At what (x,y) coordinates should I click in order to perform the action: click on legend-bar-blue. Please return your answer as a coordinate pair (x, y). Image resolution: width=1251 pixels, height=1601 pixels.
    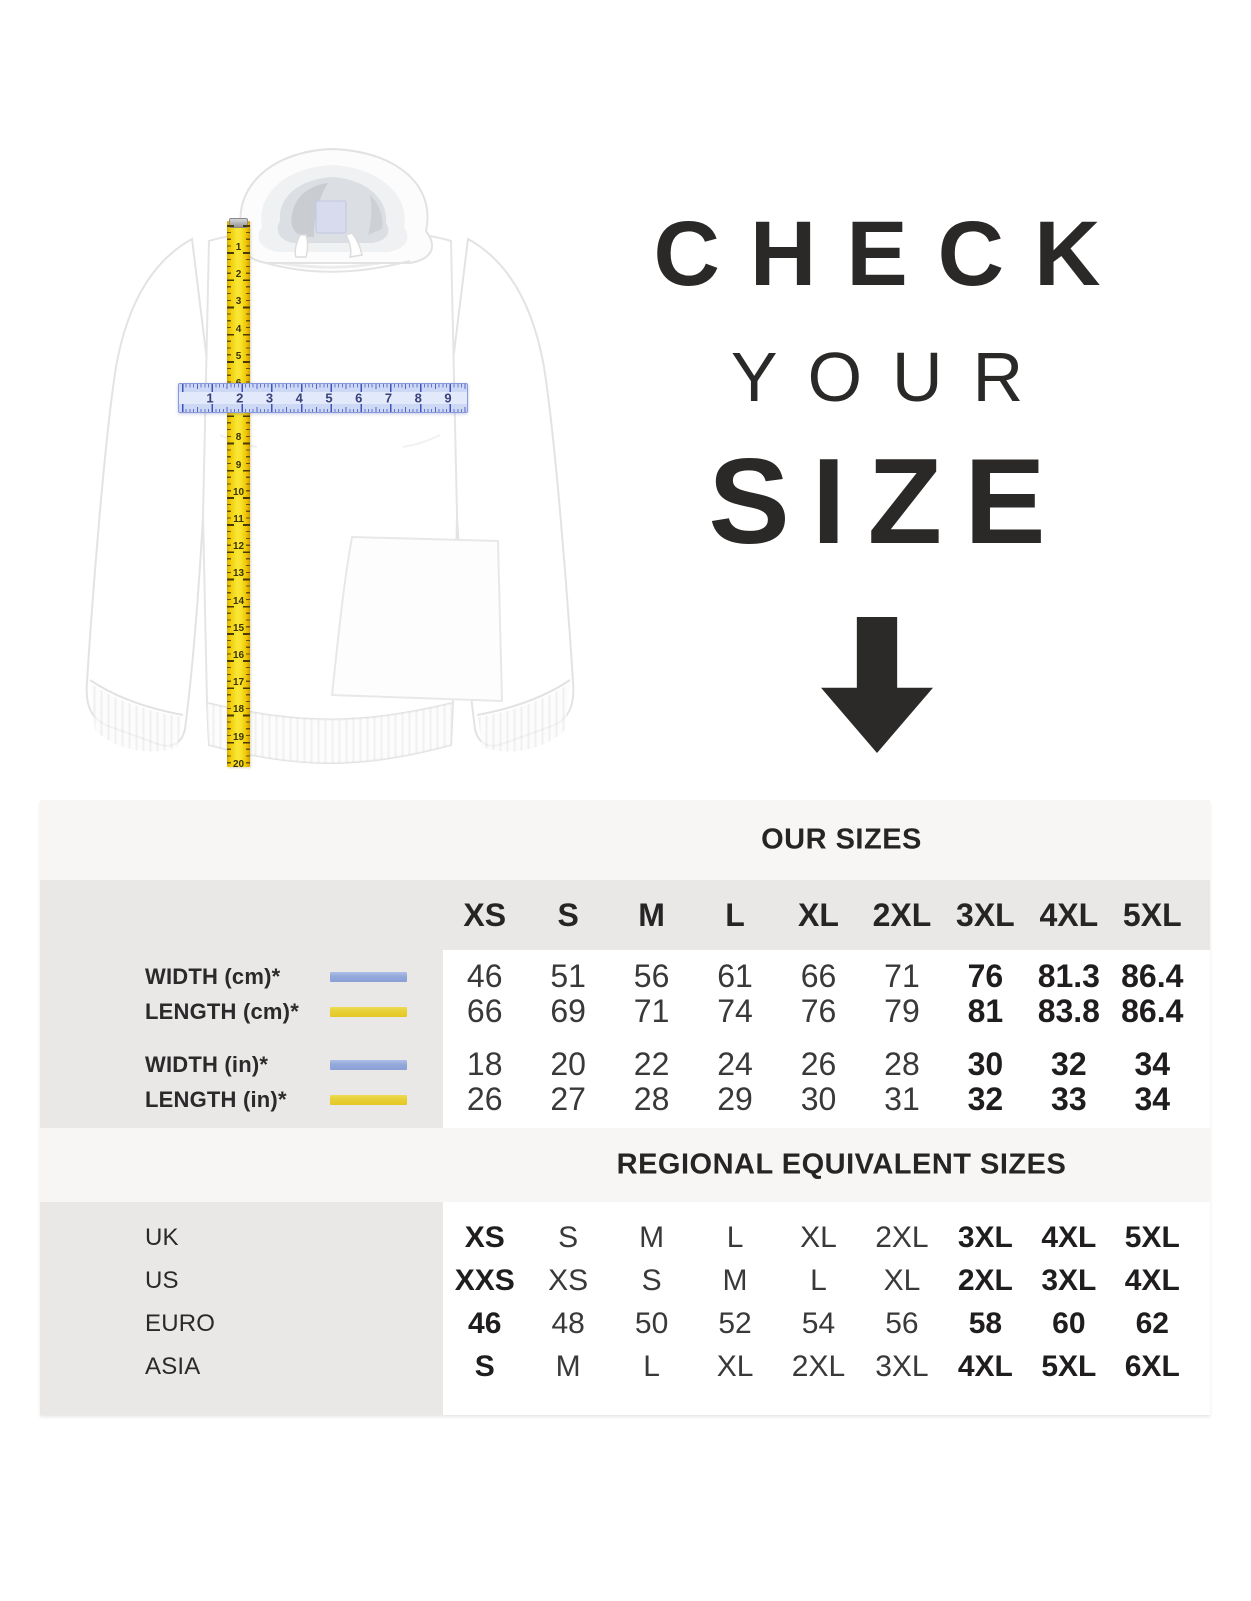
    Looking at the image, I should click on (368, 976).